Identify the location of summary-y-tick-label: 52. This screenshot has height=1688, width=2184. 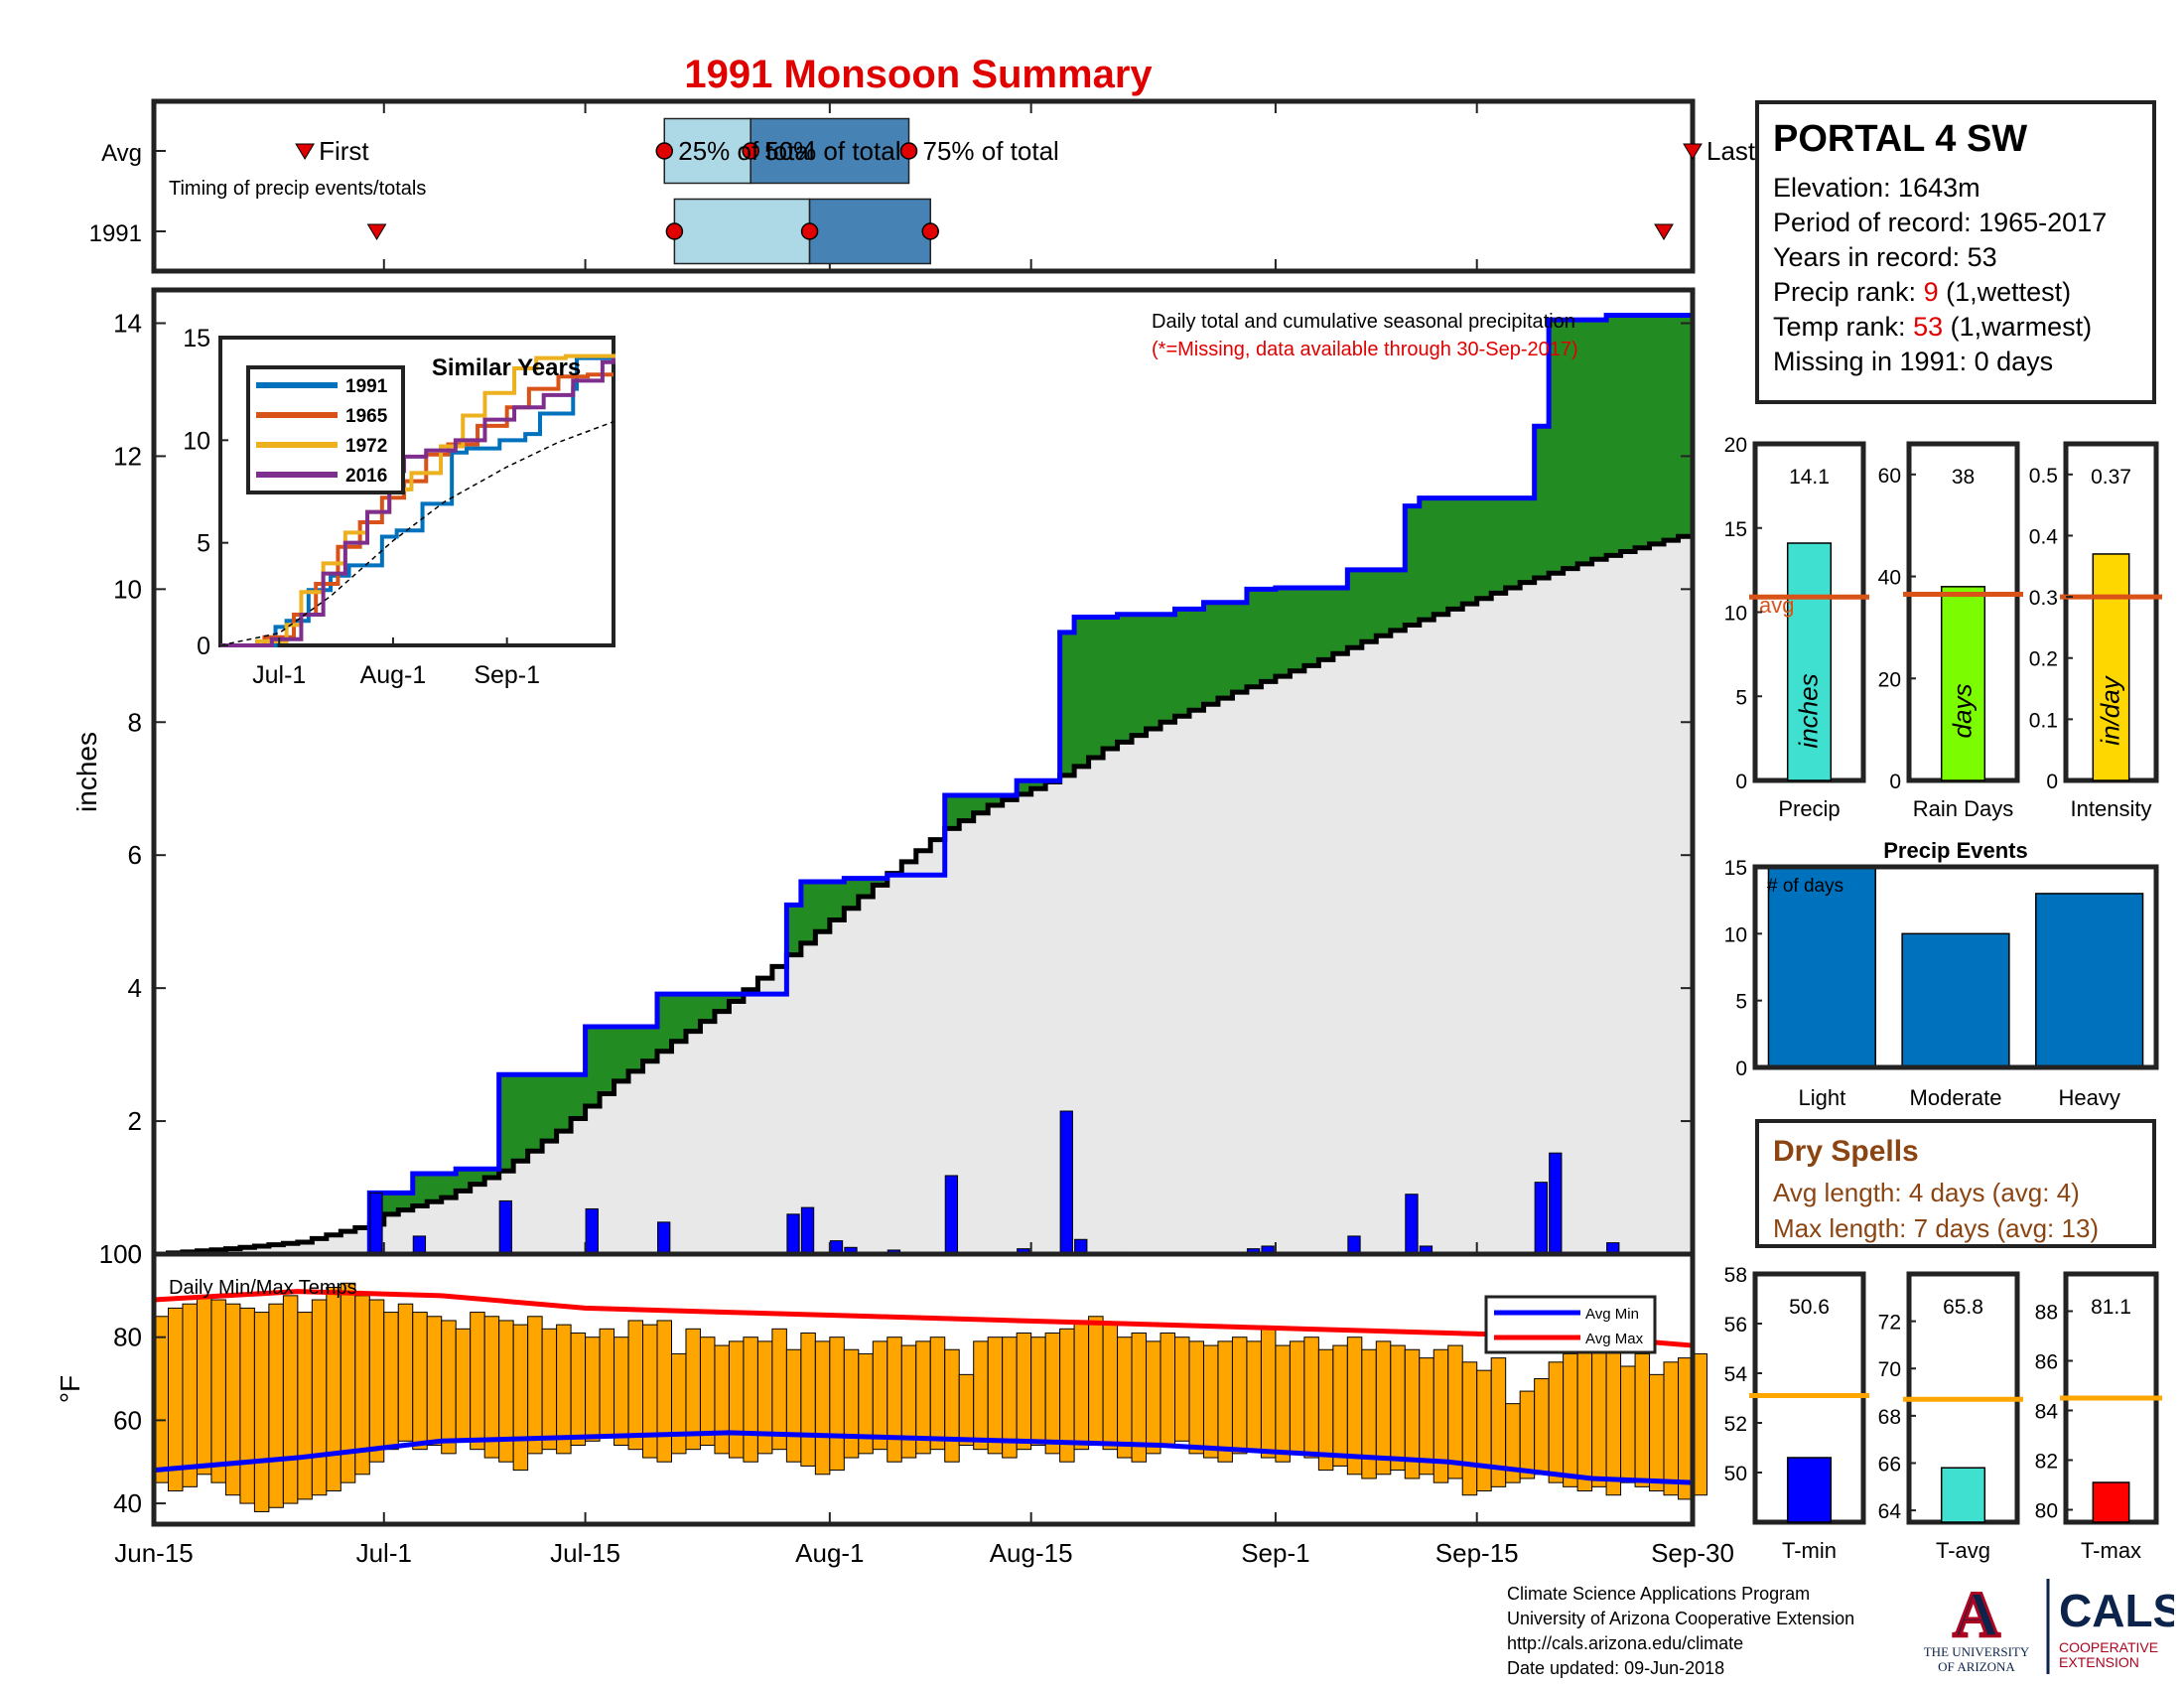
(1735, 1424).